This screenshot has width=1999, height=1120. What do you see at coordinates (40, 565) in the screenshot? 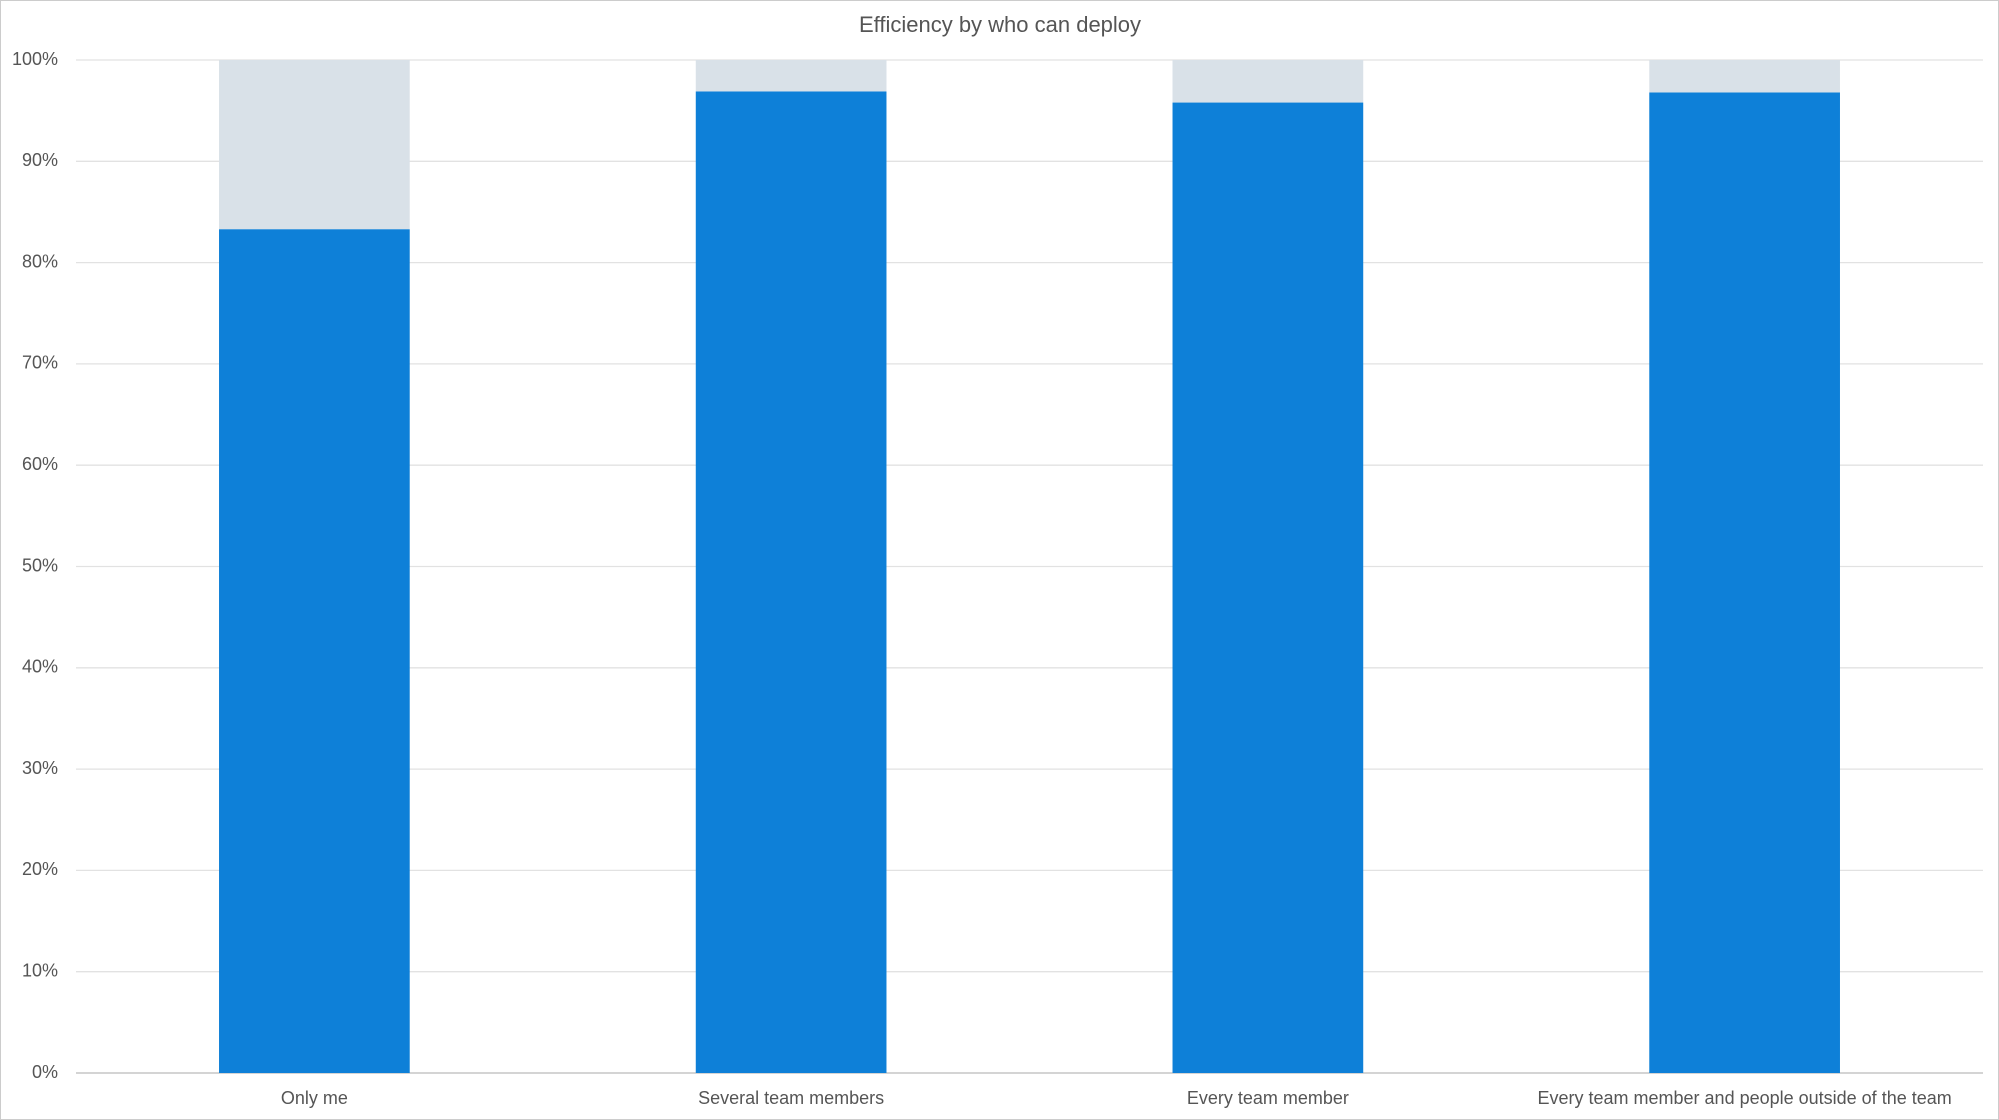
I see `y-tick-label: 50%` at bounding box center [40, 565].